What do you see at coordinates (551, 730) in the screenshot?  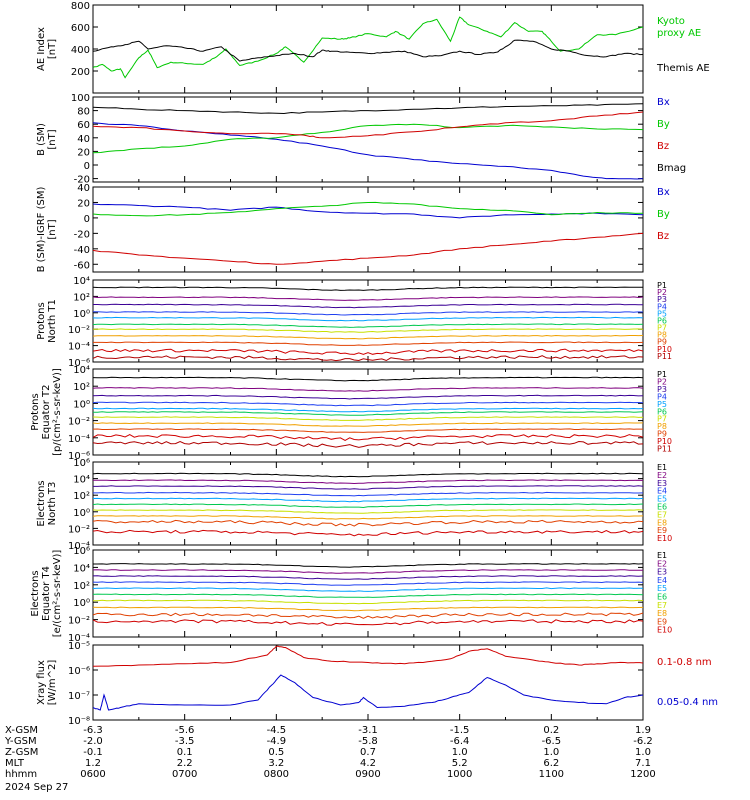 I see `ephemeris-value: 0.2` at bounding box center [551, 730].